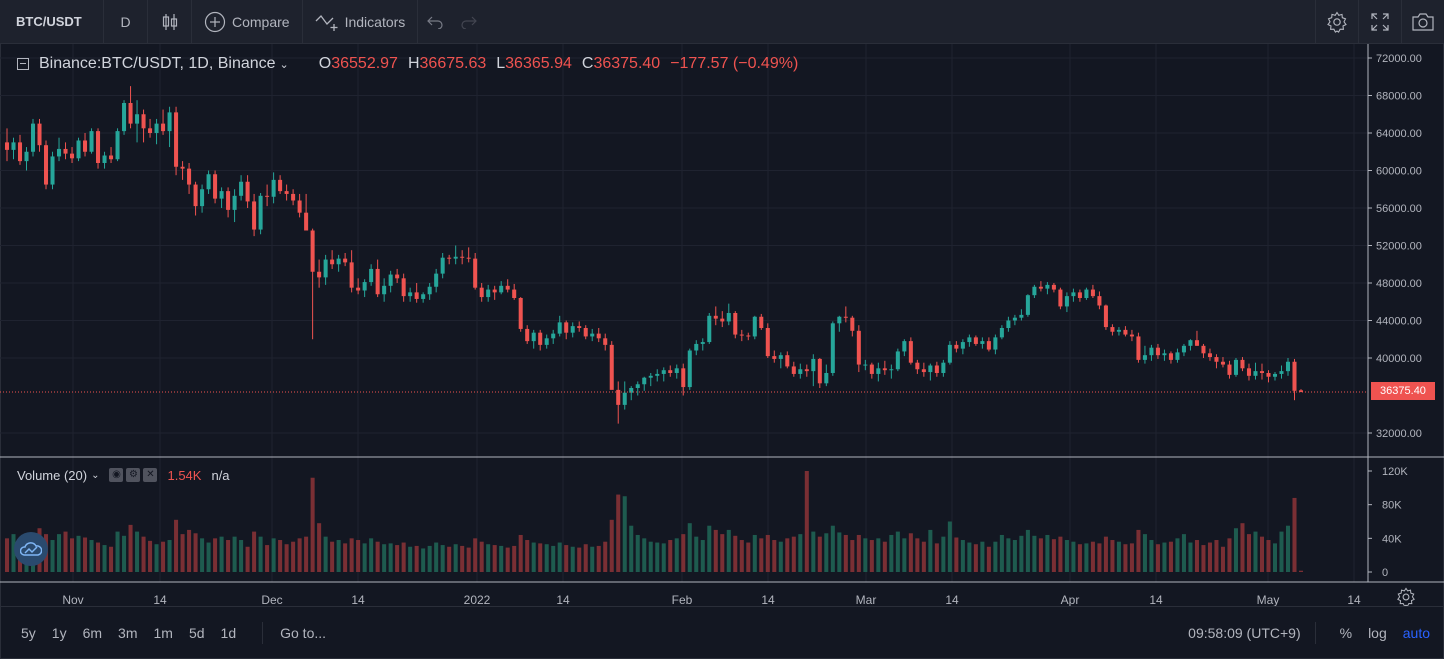  I want to click on price-tick-label: 40000.00, so click(1399, 359).